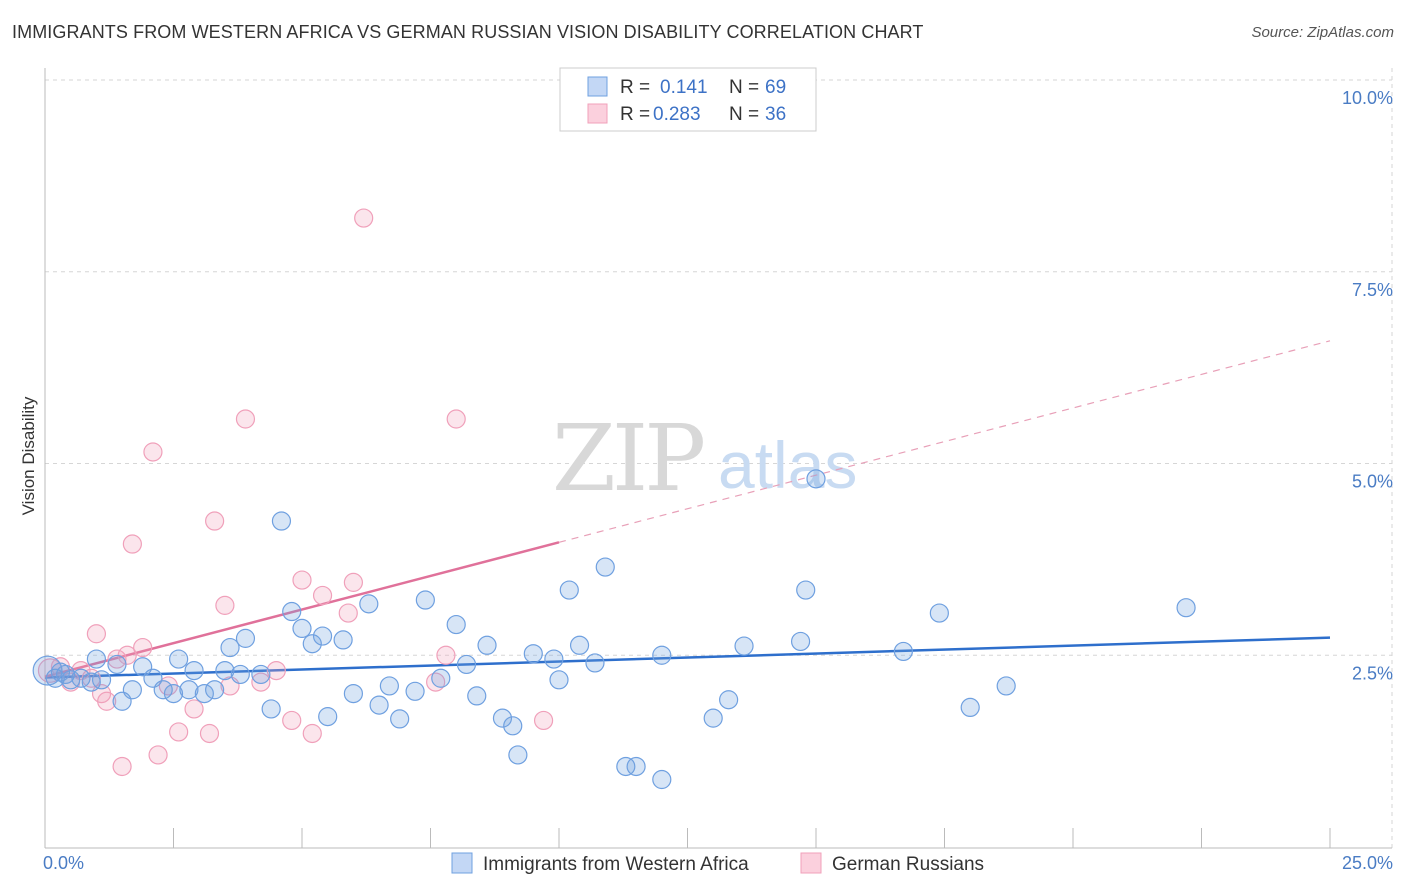  Describe the element at coordinates (635, 87) in the screenshot. I see `legend-r-label-1: R =` at that location.